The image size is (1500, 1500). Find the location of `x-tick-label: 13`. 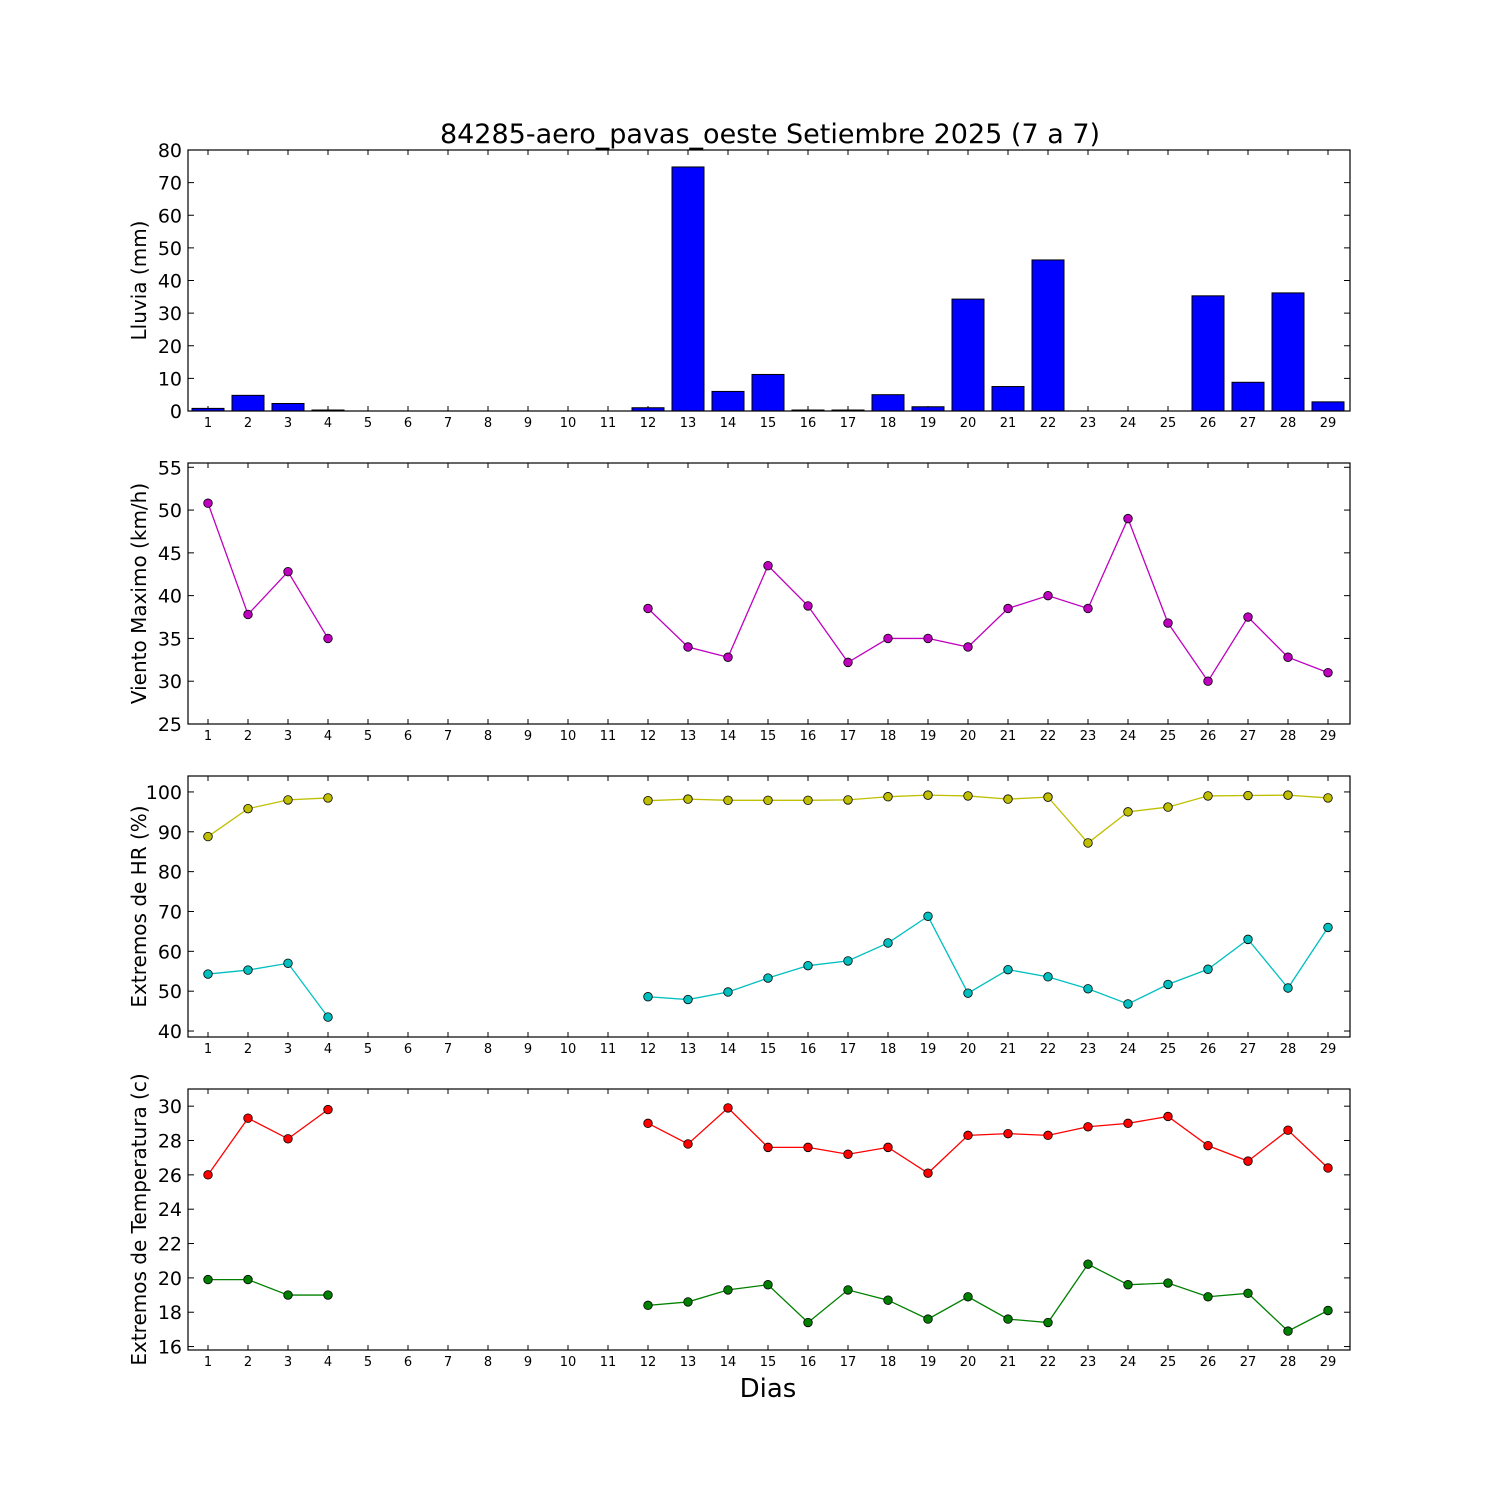

x-tick-label: 13 is located at coordinates (688, 423).